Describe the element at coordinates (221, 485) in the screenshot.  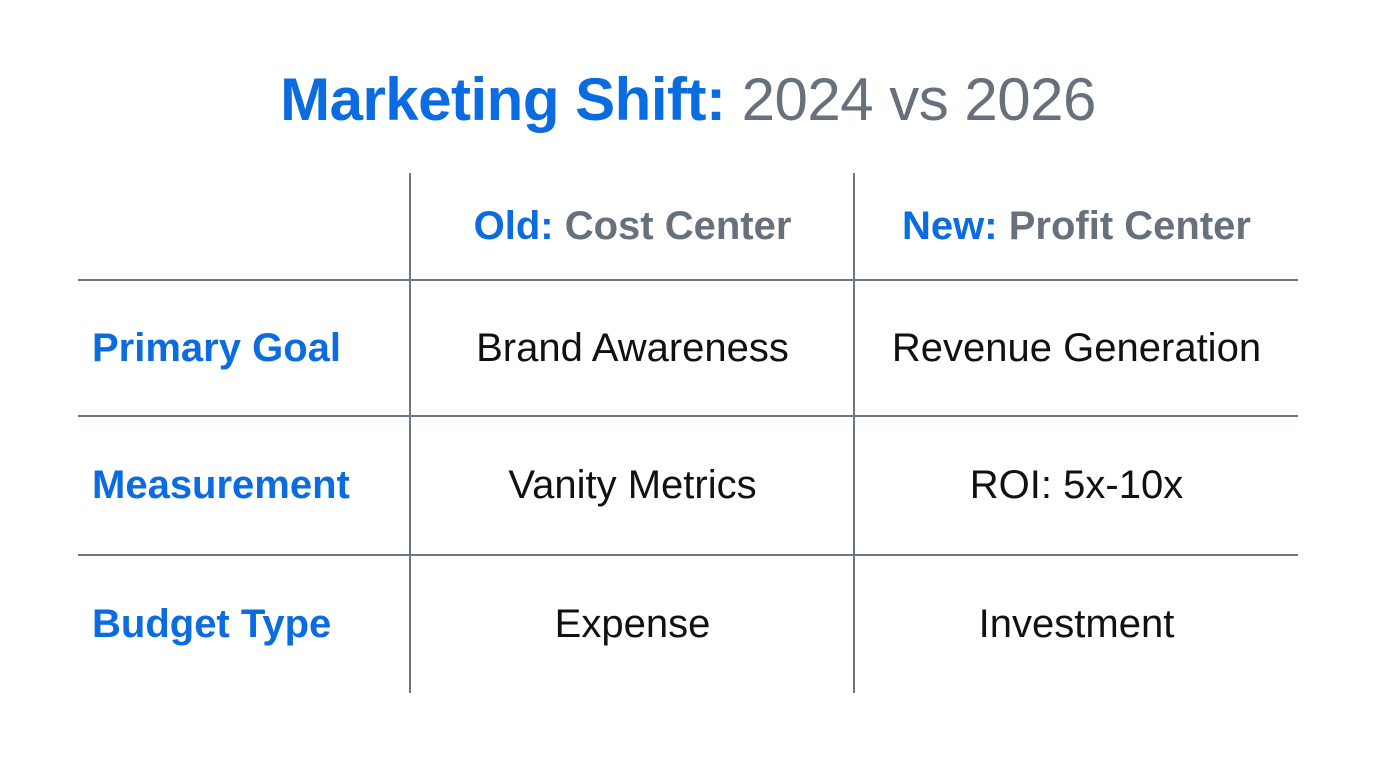
I see `row-label: Measurement` at that location.